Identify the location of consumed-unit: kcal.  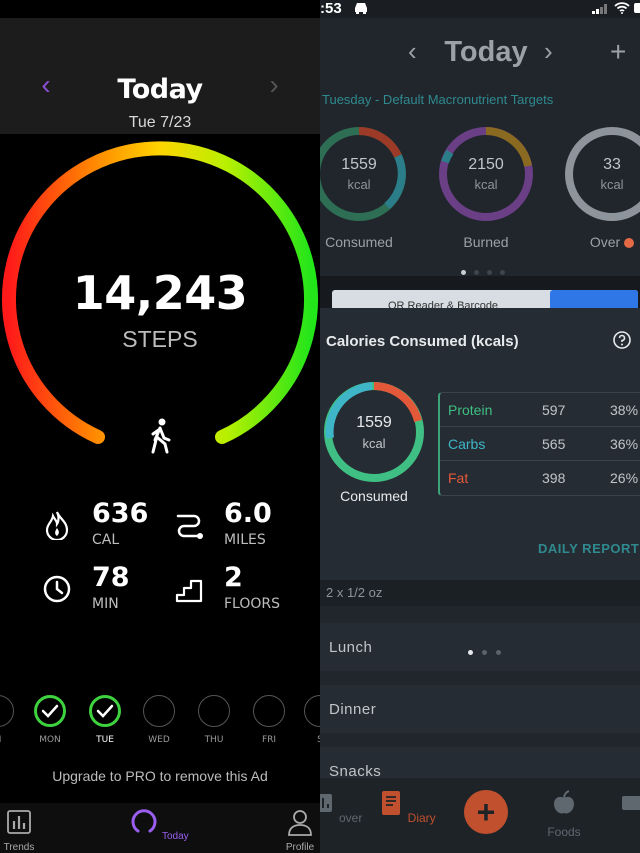
(359, 184).